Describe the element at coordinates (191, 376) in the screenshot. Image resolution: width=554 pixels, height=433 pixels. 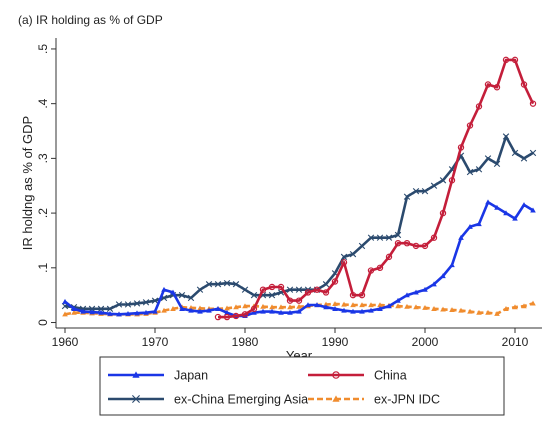
I see `legend-label-japan: Japan` at that location.